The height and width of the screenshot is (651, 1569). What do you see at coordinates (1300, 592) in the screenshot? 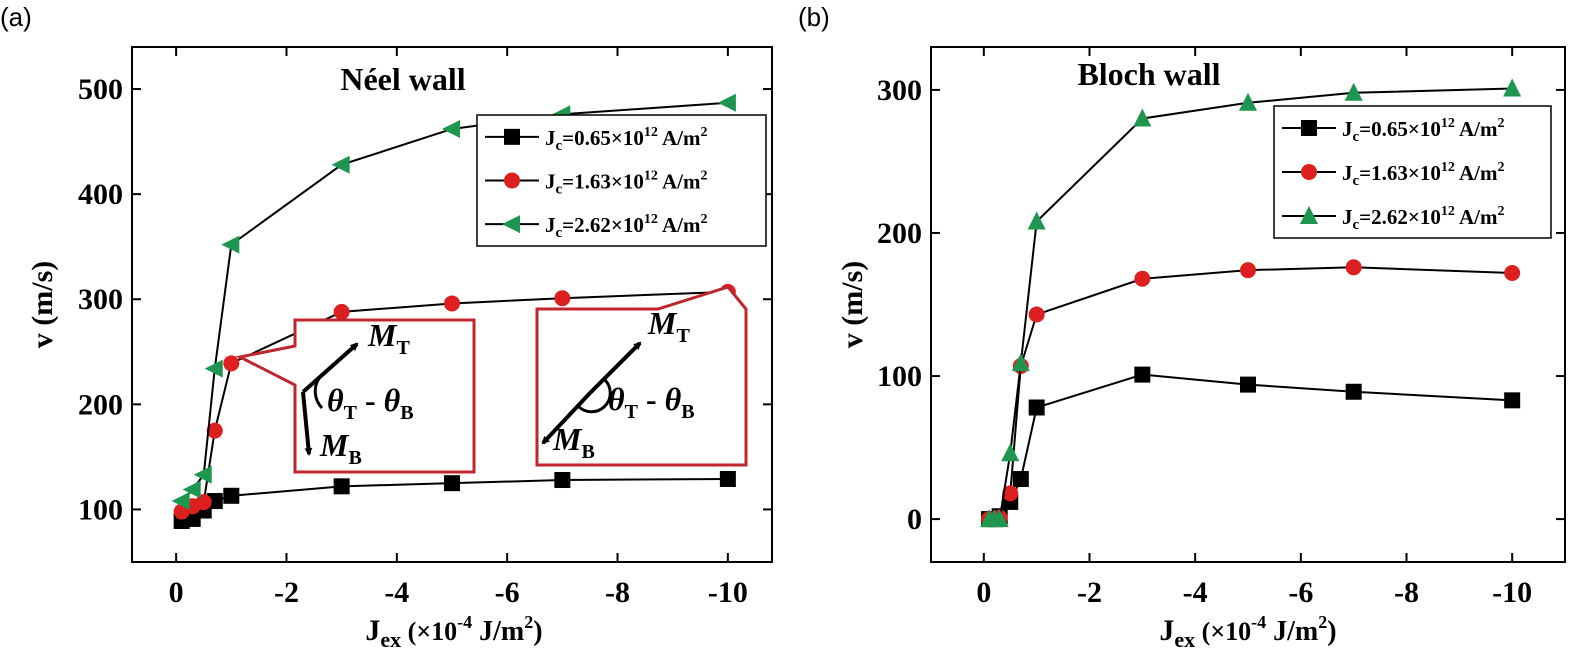
I see `panel-b-x-tick-label: -6` at bounding box center [1300, 592].